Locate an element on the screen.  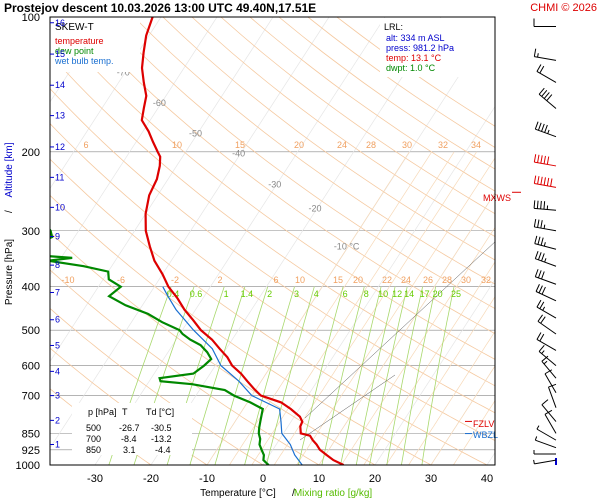
theta-label: 32 is located at coordinates (486, 280).